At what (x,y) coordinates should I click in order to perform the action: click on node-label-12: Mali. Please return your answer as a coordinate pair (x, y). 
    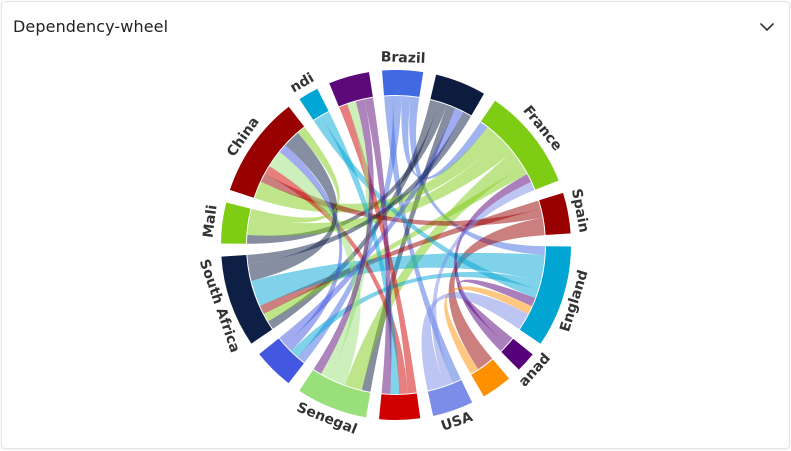
    Looking at the image, I should click on (210, 221).